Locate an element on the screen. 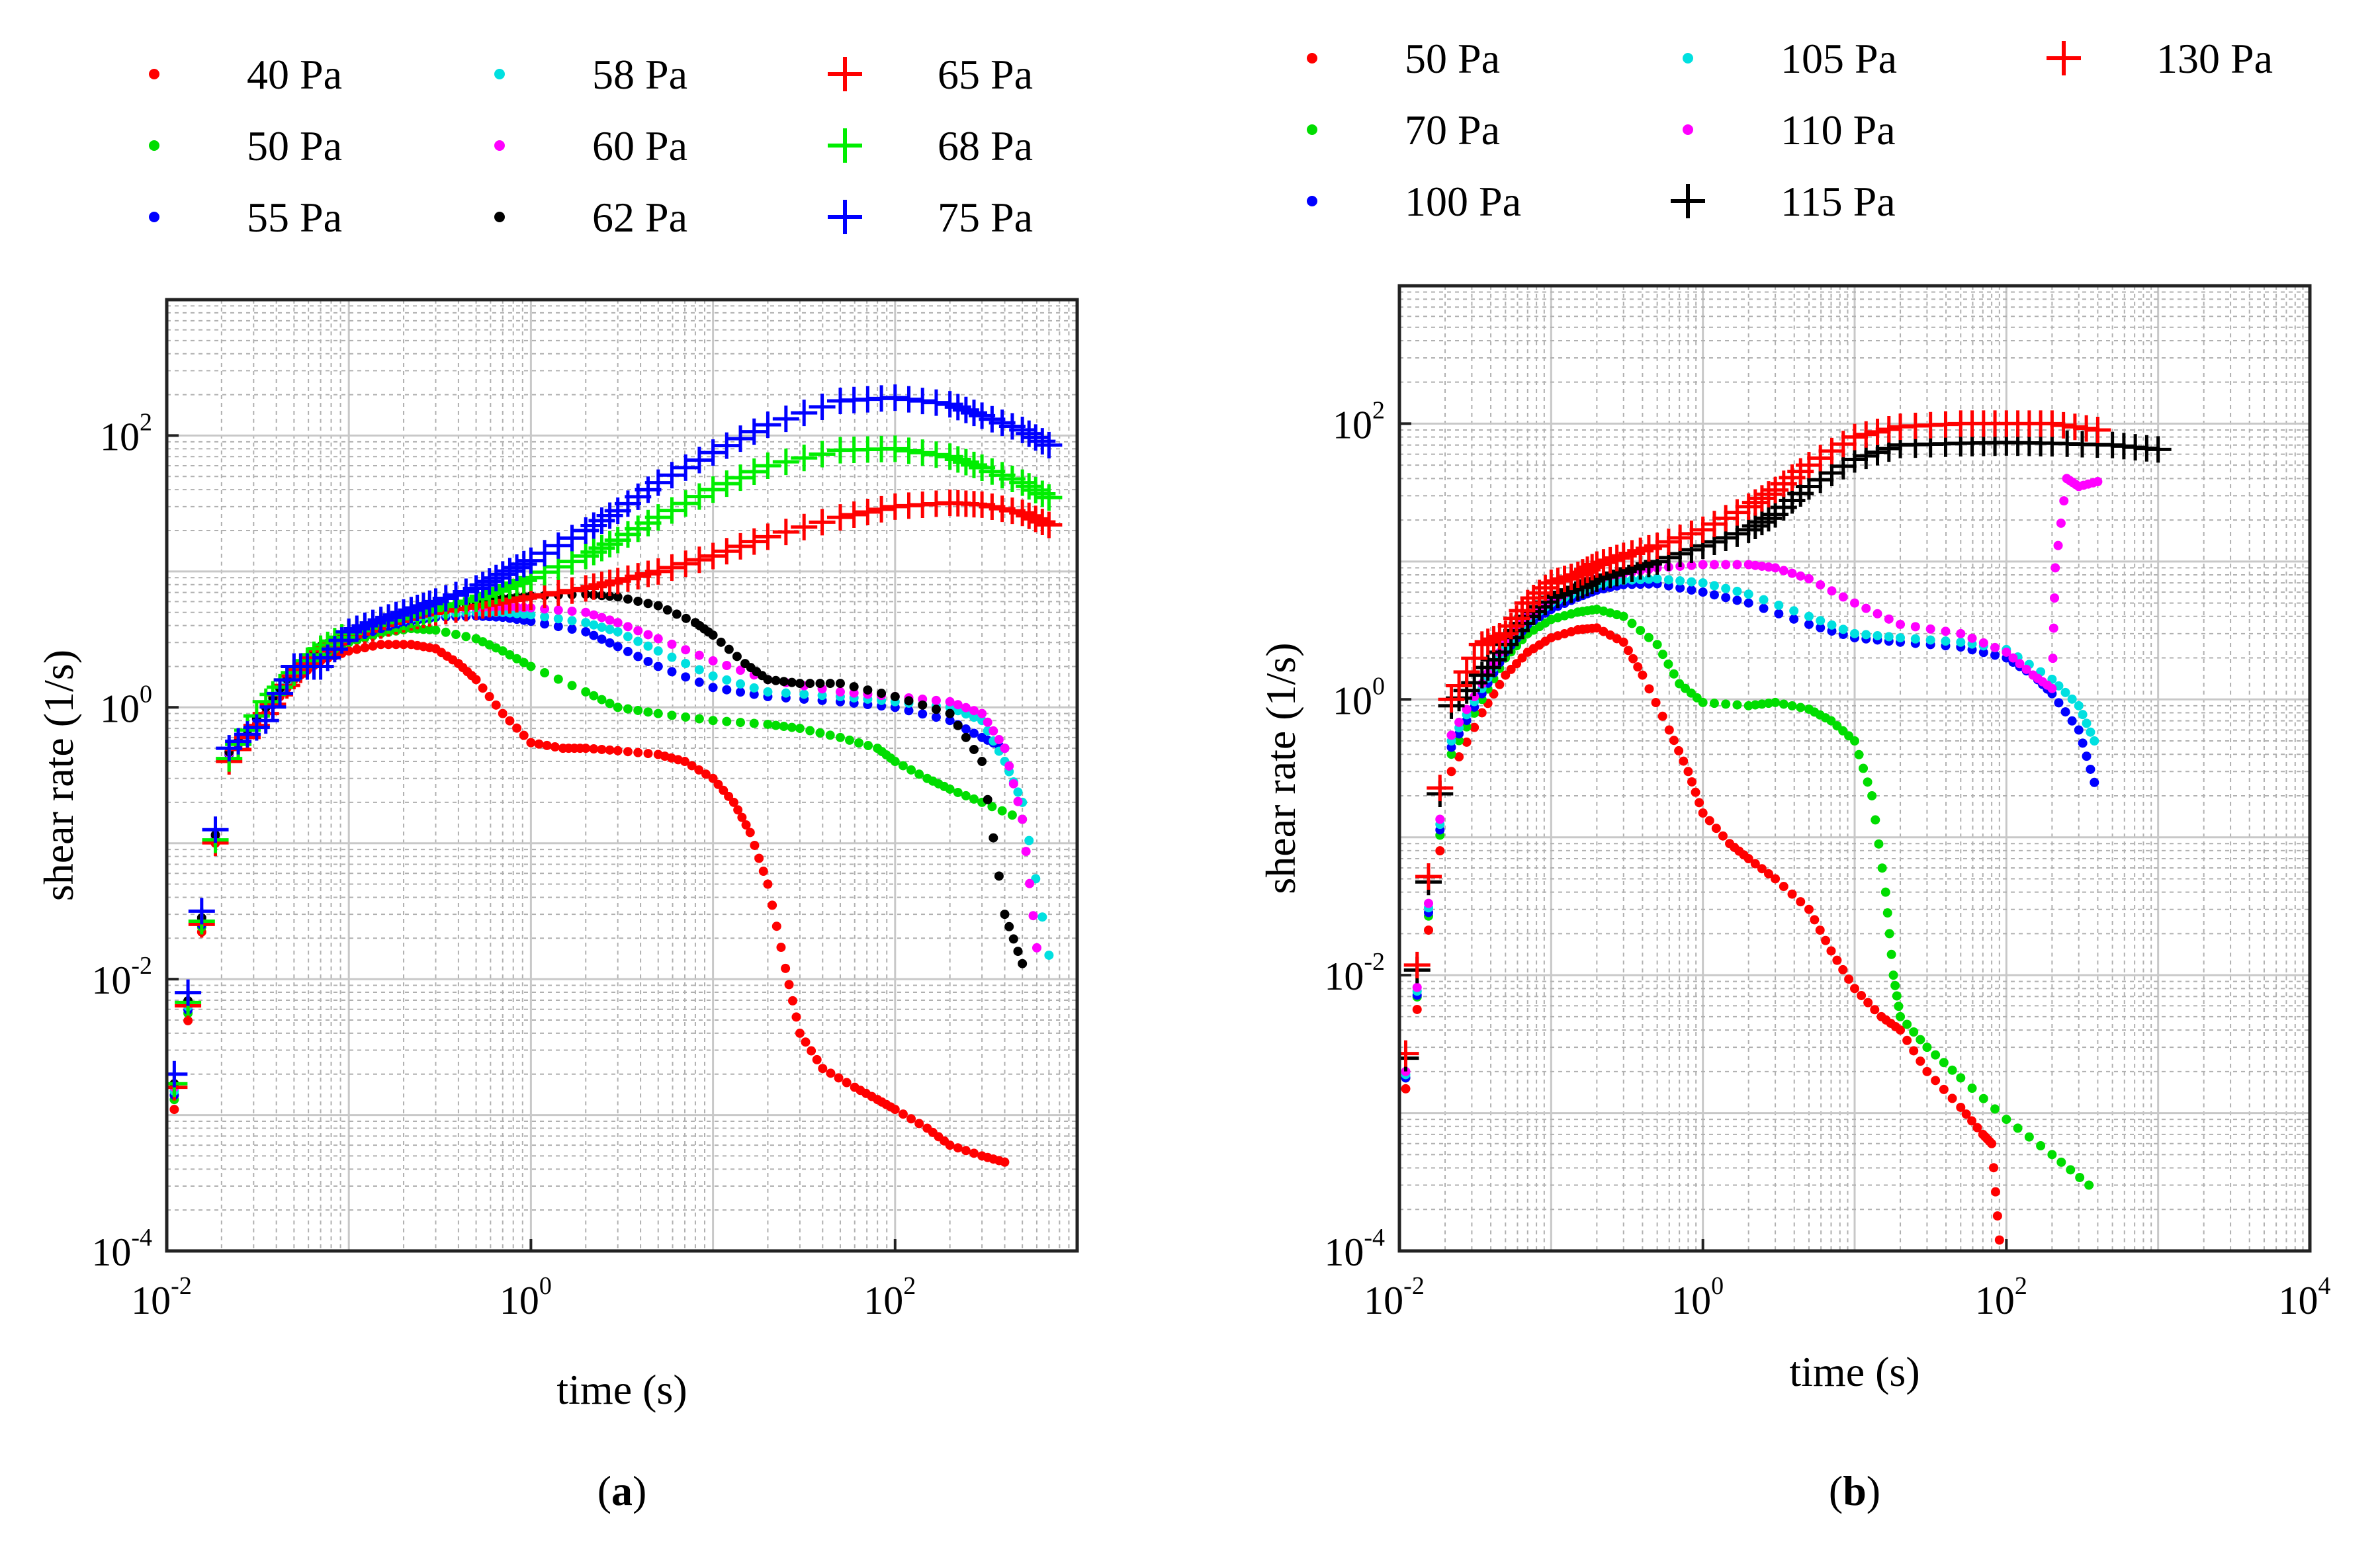 This screenshot has height=1542, width=2380. legend: 50 Pa 70 Pa 100 Pa 105 Pa 110 Pa 115 Pa 130 Pa is located at coordinates (1790, 130).